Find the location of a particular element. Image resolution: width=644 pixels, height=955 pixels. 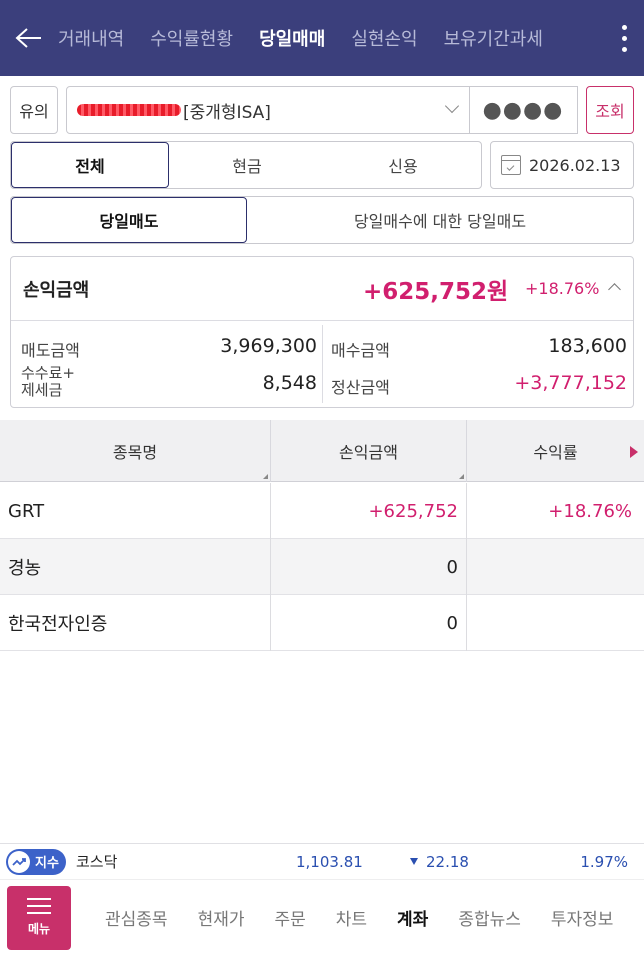

stock-rate: +18.76% is located at coordinates (590, 511).